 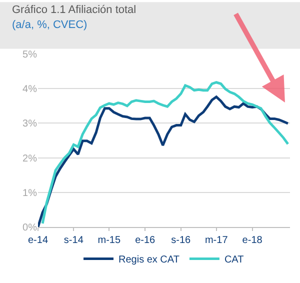 What do you see at coordinates (30, 158) in the screenshot?
I see `y-tick-label: 2%` at bounding box center [30, 158].